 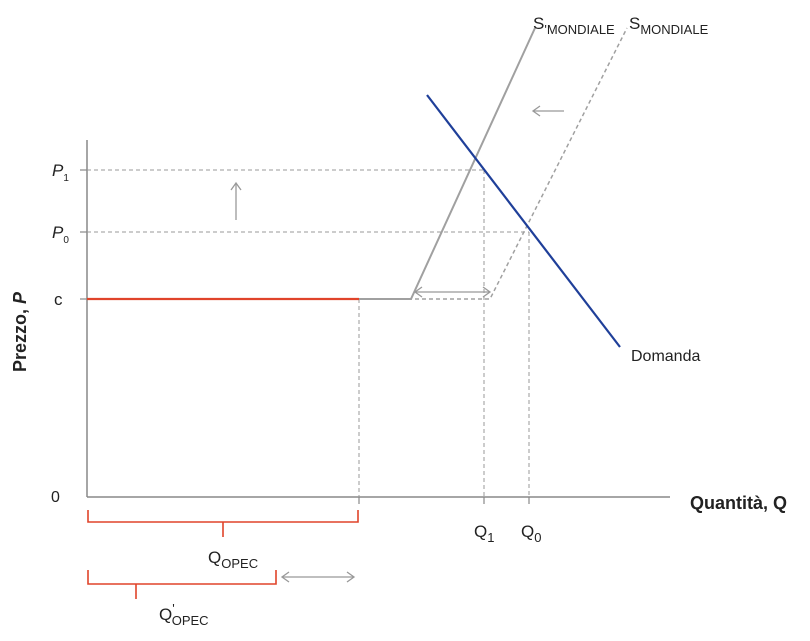 I want to click on y-label-c: c, so click(x=58, y=299).